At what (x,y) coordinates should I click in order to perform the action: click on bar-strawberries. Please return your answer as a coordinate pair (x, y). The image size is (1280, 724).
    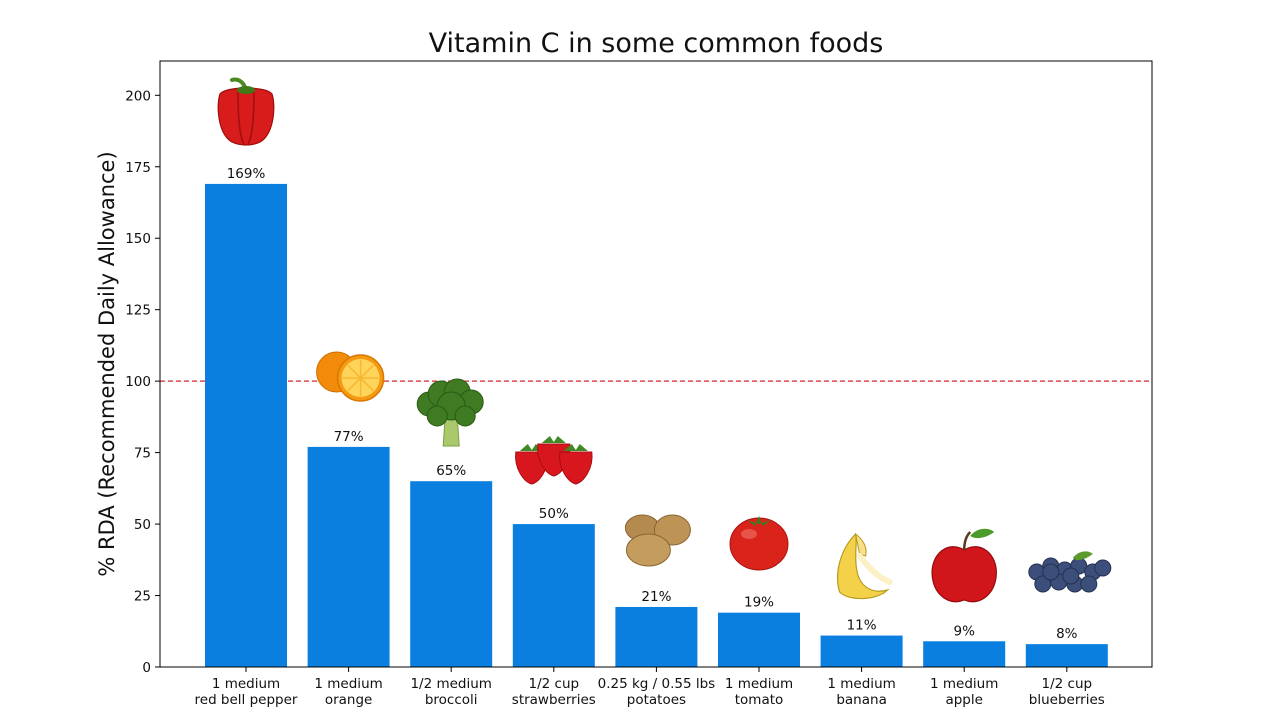
    Looking at the image, I should click on (553, 595).